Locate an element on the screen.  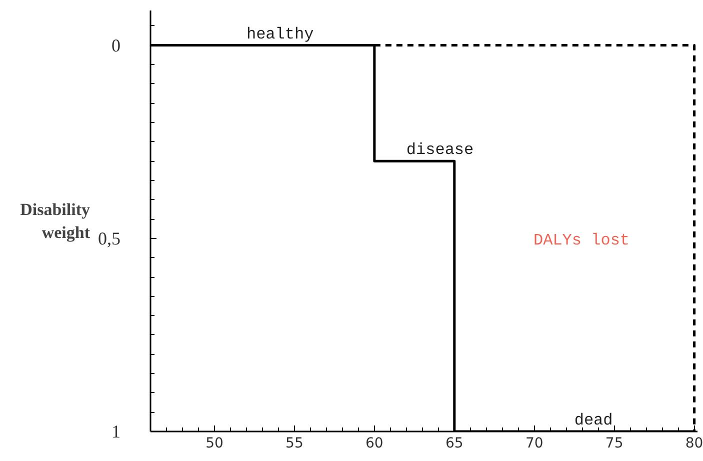
x-tick-label: 50 is located at coordinates (215, 444).